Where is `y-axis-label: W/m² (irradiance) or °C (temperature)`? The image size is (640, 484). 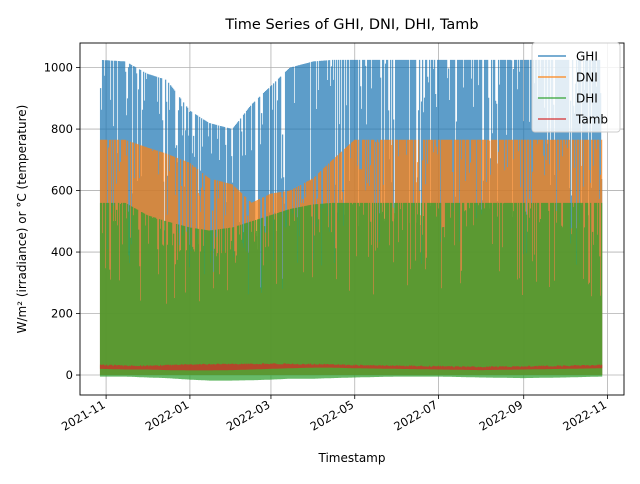
y-axis-label: W/m² (irradiance) or °C (temperature) is located at coordinates (22, 219).